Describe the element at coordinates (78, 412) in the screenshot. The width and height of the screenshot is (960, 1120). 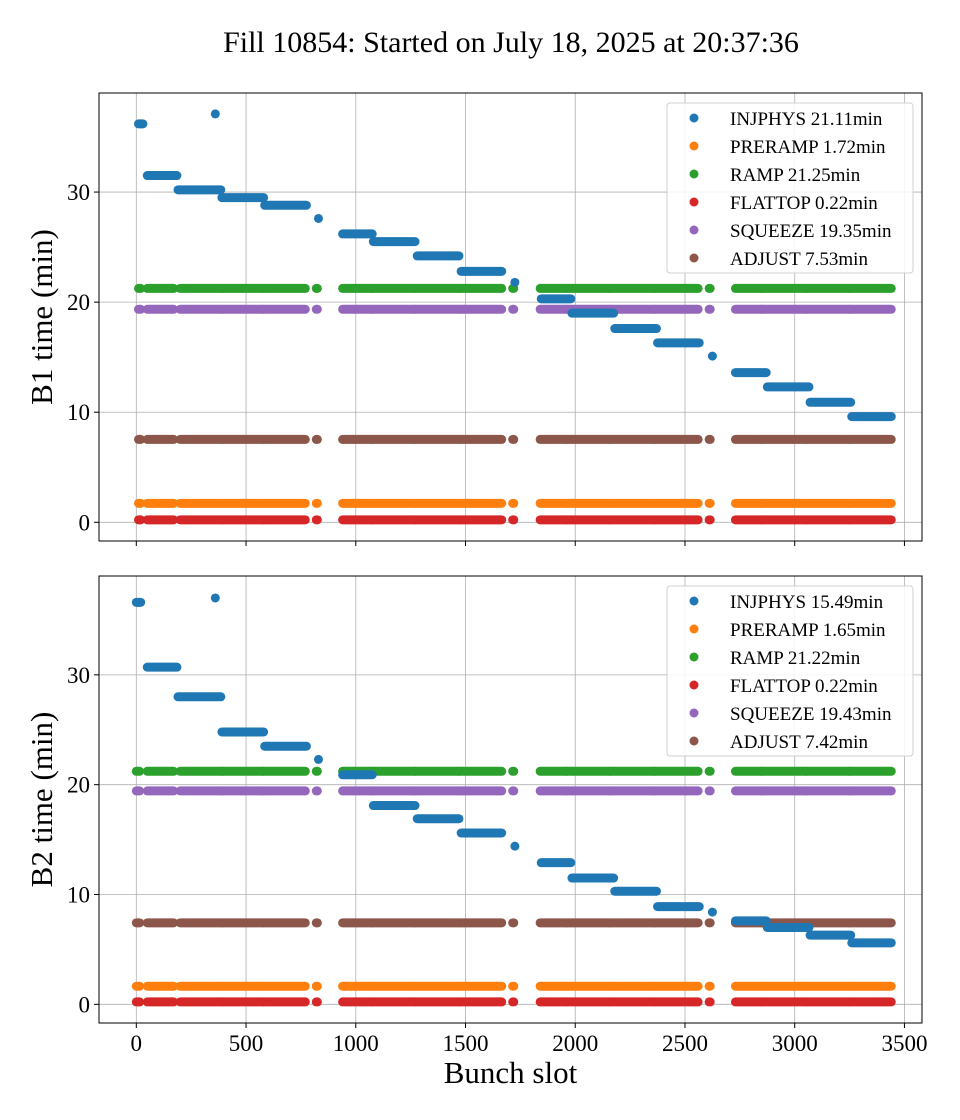
I see `b1-y-tick-label: 10` at that location.